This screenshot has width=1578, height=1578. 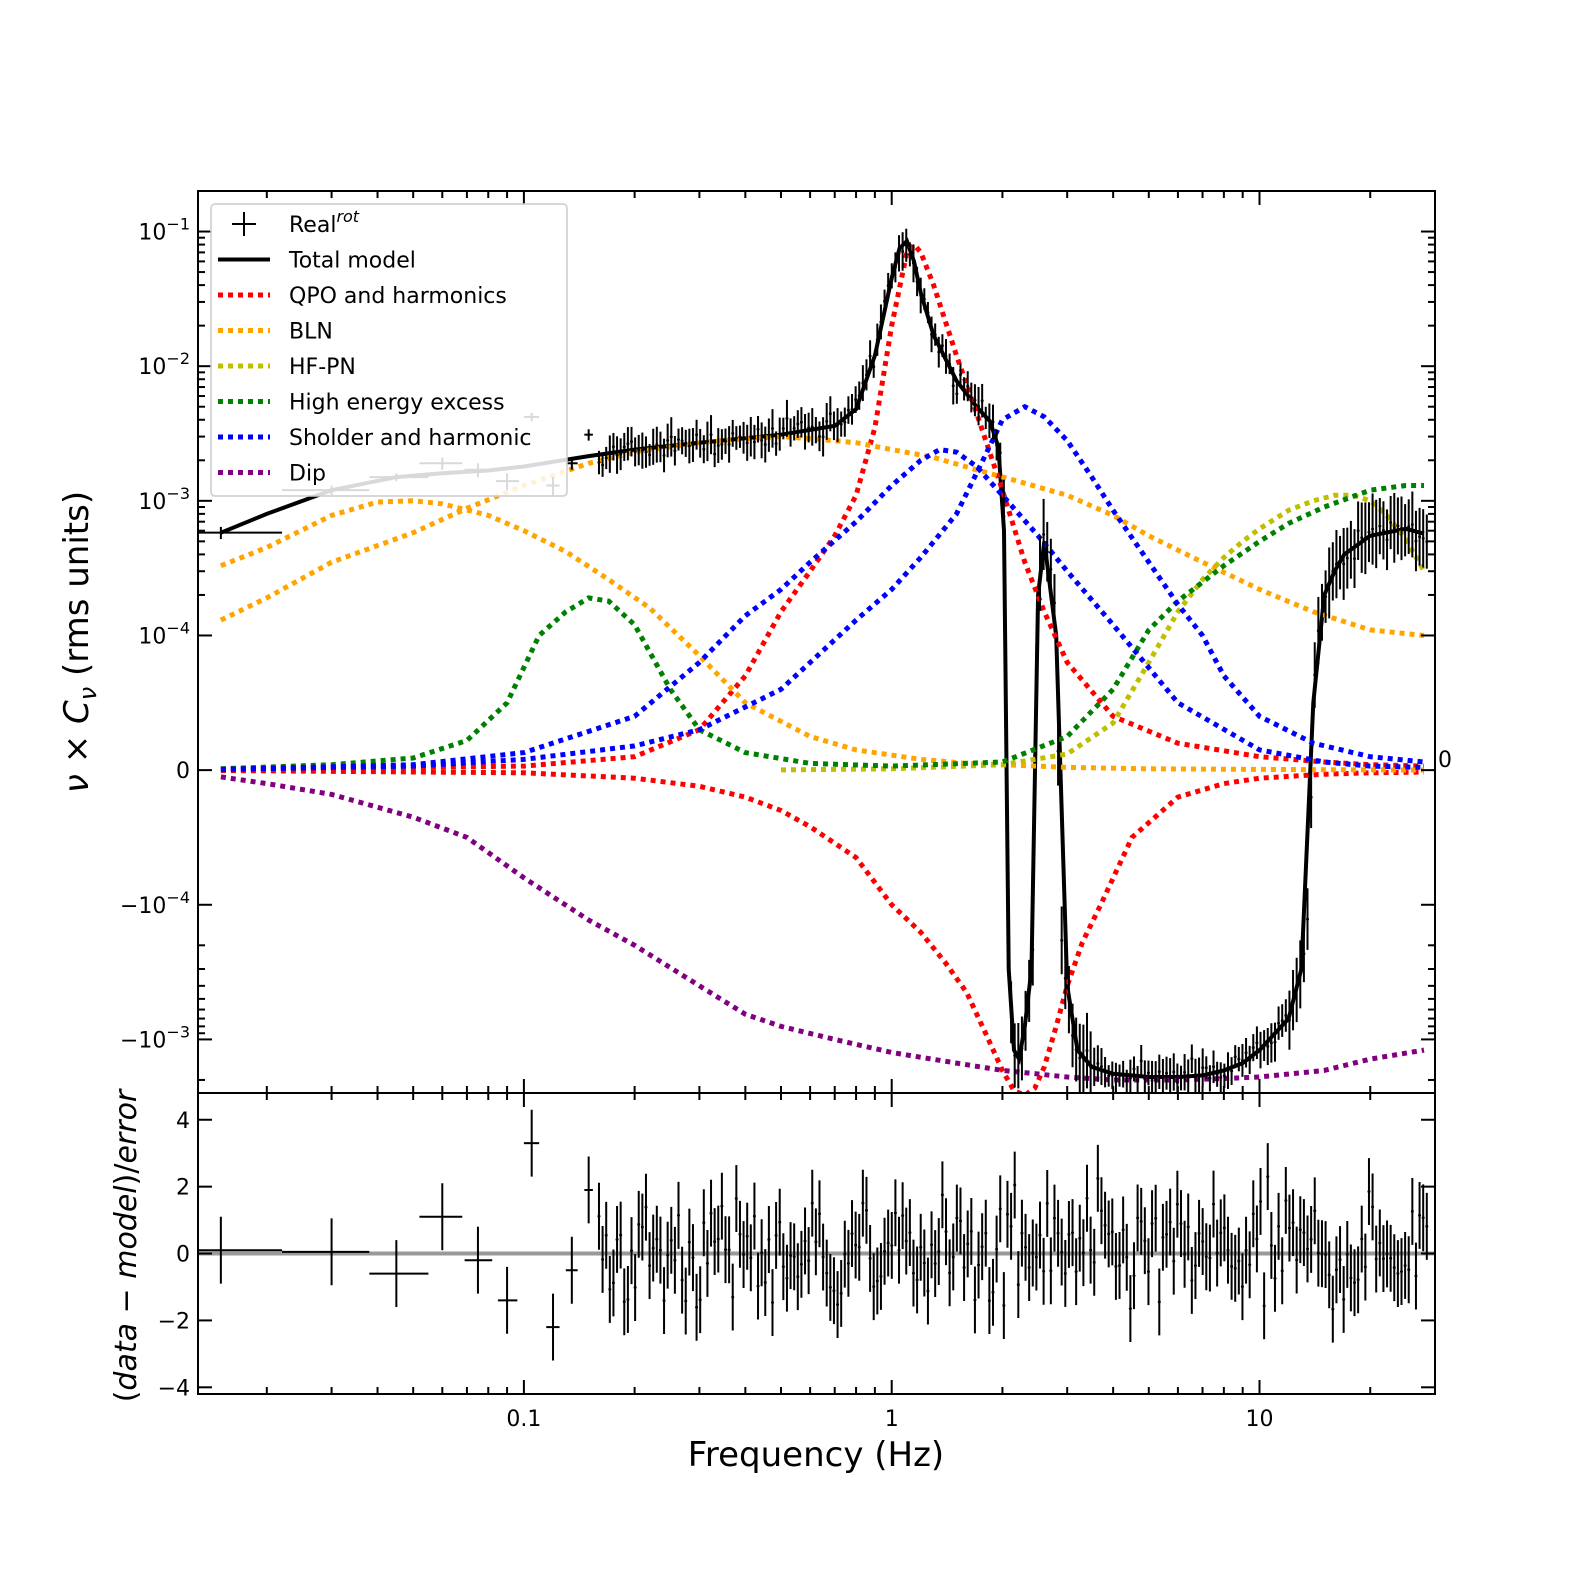 I want to click on main-y-tick-label: 10−1, so click(x=164, y=230).